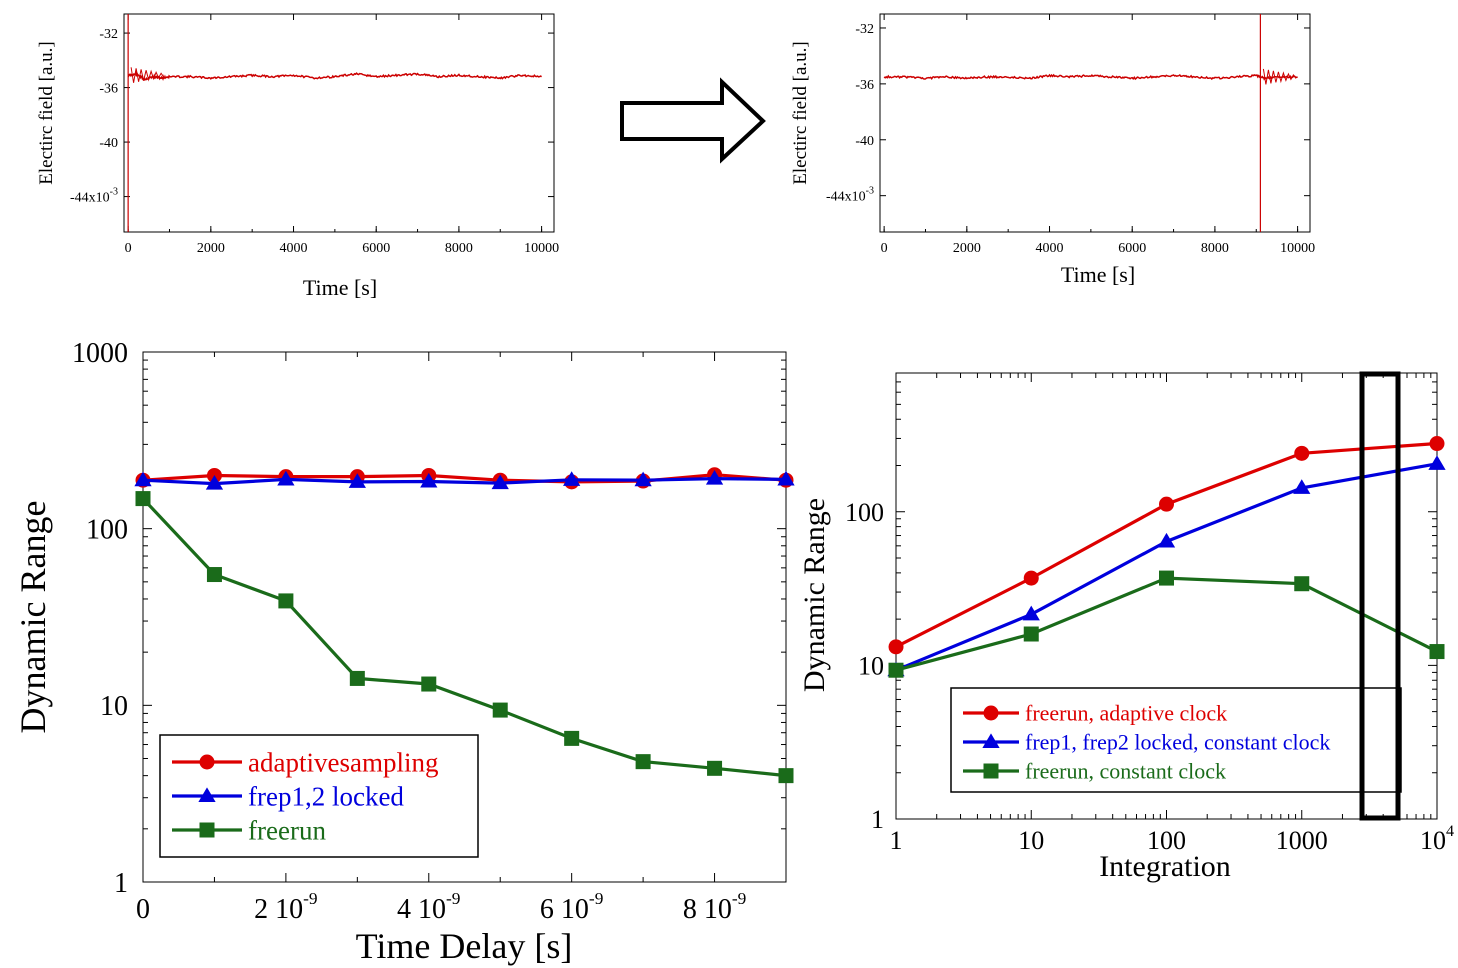  I want to click on x-tick-label: 2 10-9, so click(285, 907).